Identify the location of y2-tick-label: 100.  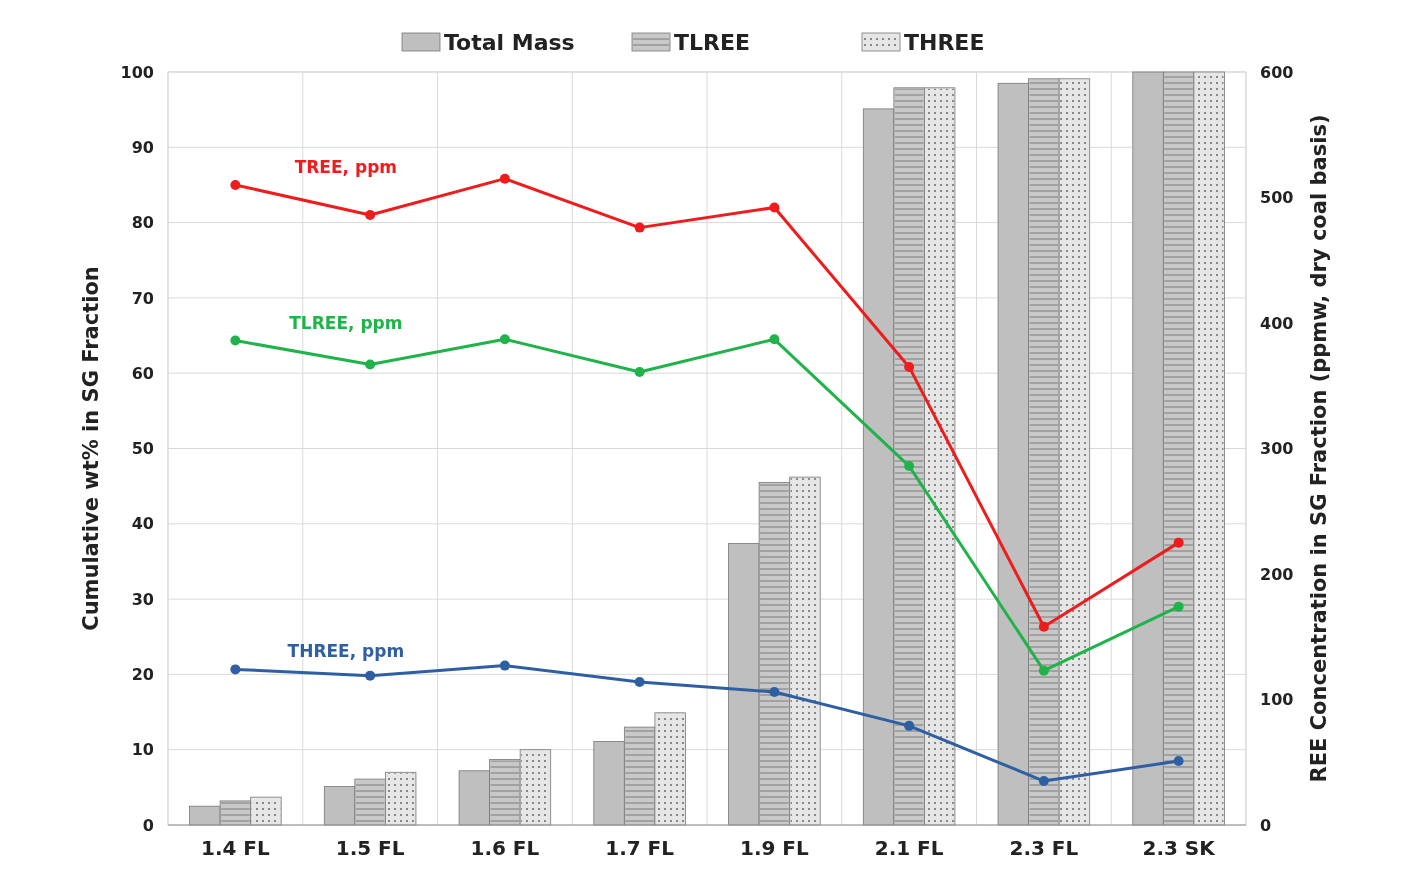
(1277, 700).